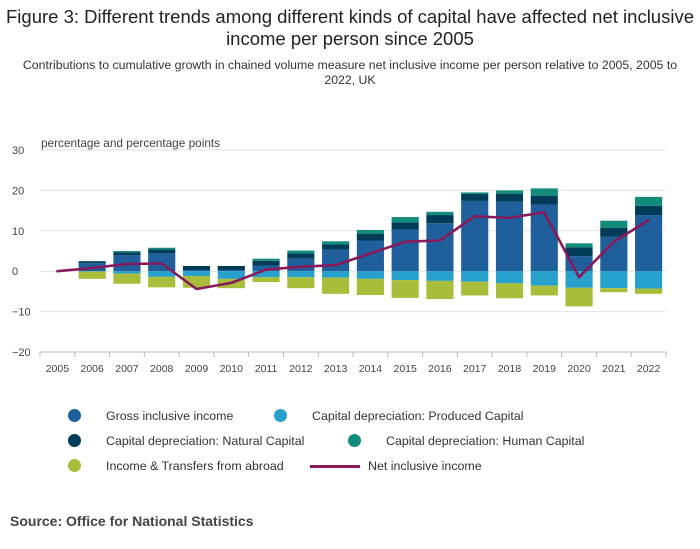 This screenshot has height=549, width=700. What do you see at coordinates (195, 466) in the screenshot?
I see `legend-label: Income & Transfers from abroad` at bounding box center [195, 466].